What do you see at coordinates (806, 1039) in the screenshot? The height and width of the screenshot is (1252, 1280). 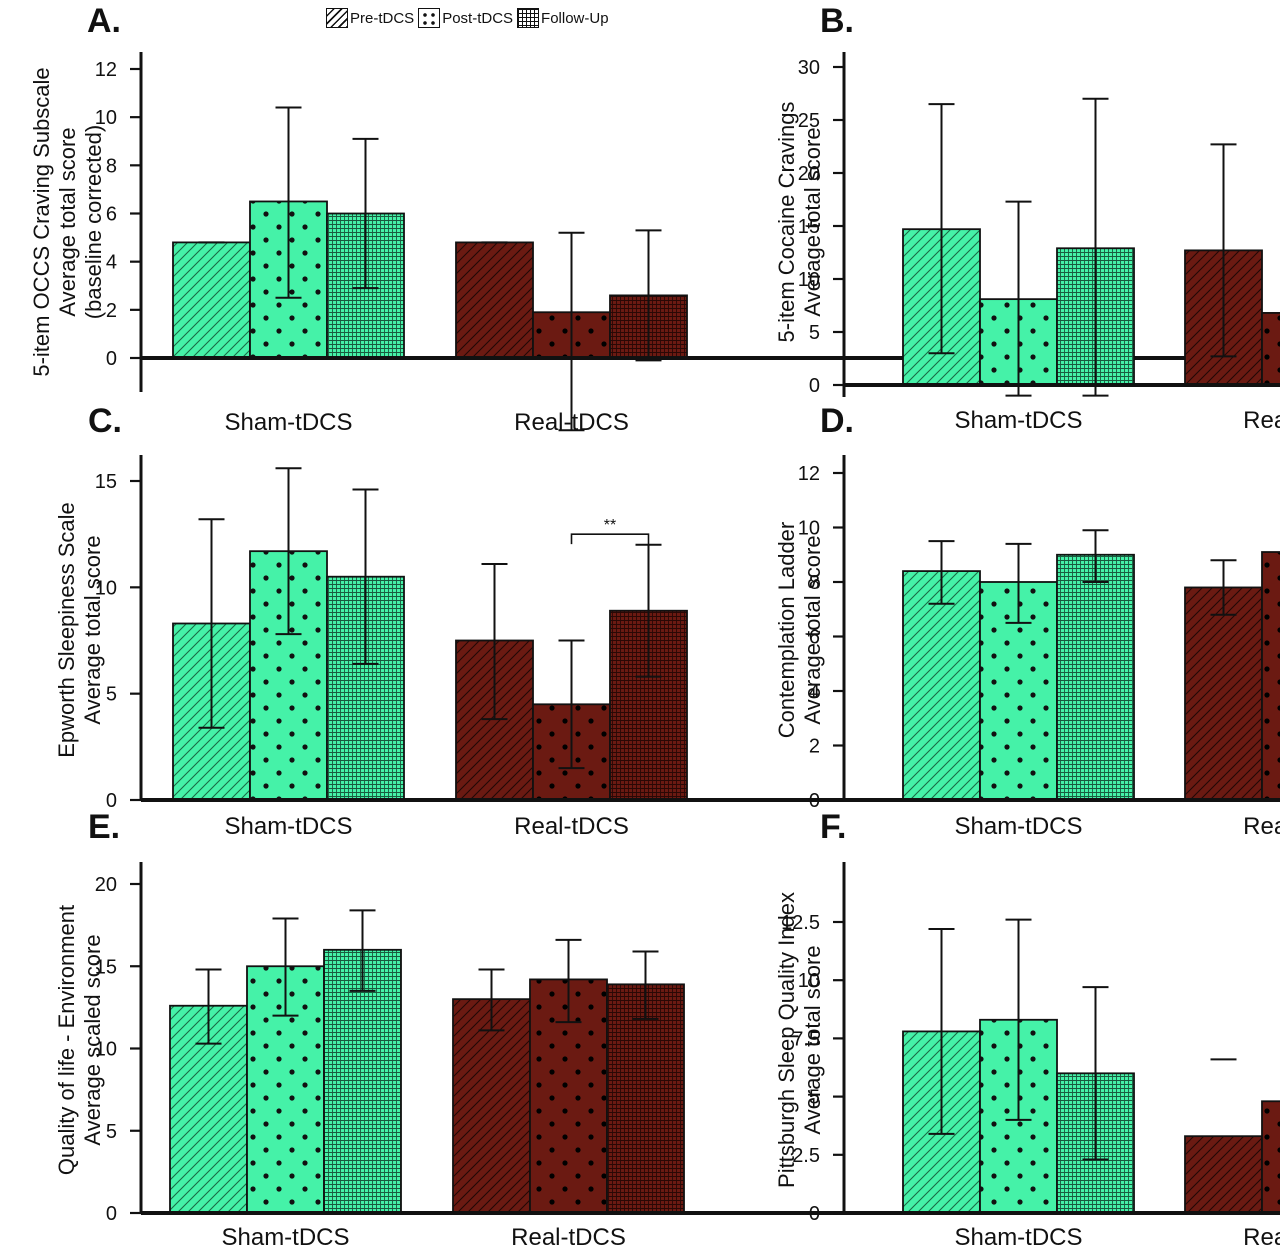 I see `y-tick-label: 7.5` at bounding box center [806, 1039].